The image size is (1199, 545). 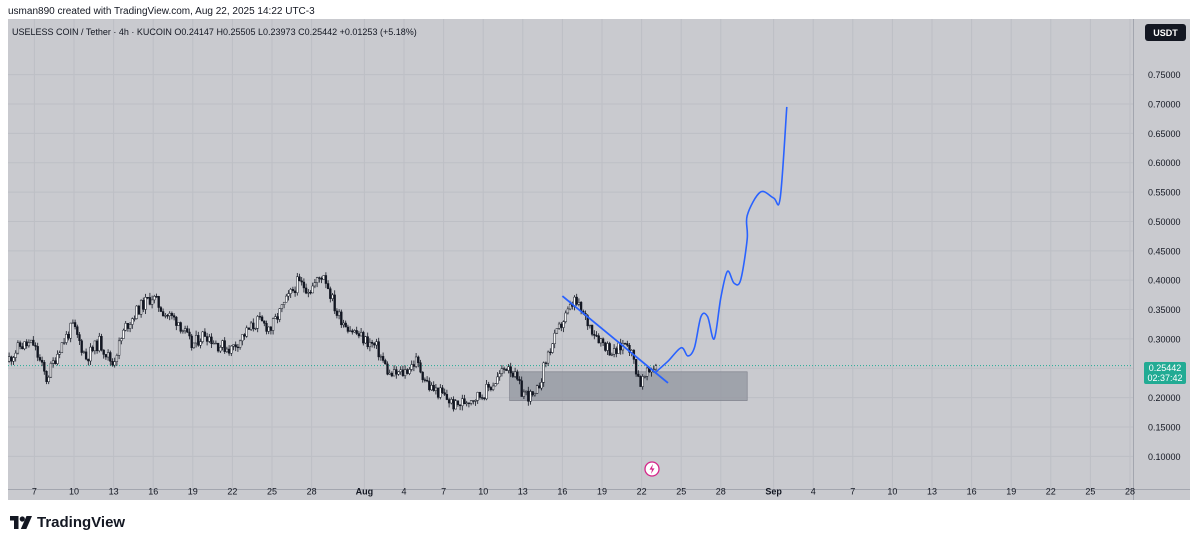 What do you see at coordinates (1164, 193) in the screenshot?
I see `price-tick-label: 0.55000` at bounding box center [1164, 193].